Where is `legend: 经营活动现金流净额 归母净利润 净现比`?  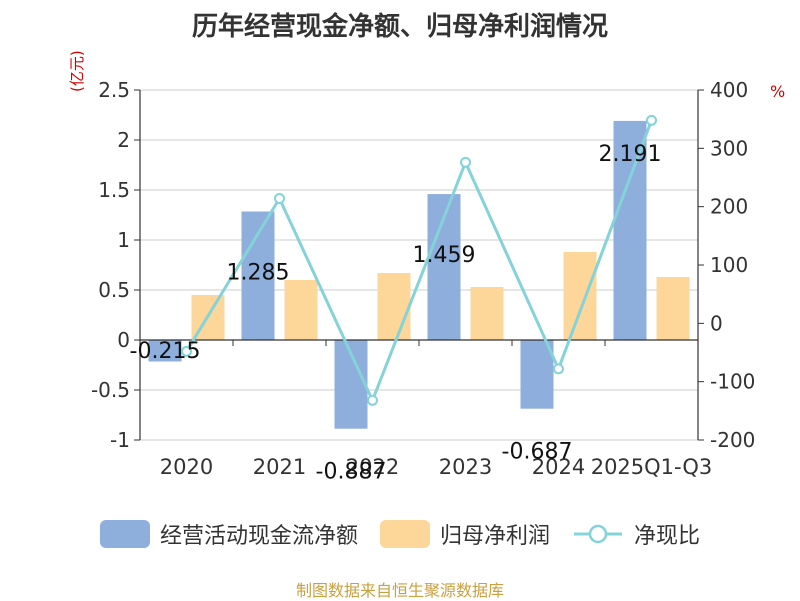
legend: 经营活动现金流净额 归母净利润 净现比 is located at coordinates (400, 534).